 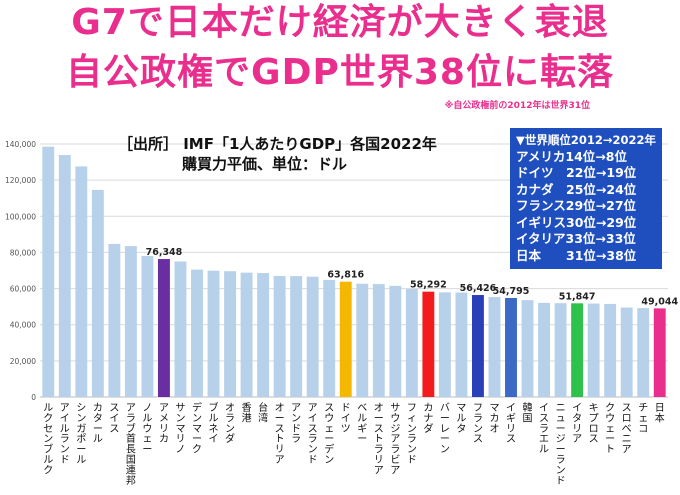 What do you see at coordinates (395, 439) in the screenshot?
I see `x-tick-label: サウジアラビア` at bounding box center [395, 439].